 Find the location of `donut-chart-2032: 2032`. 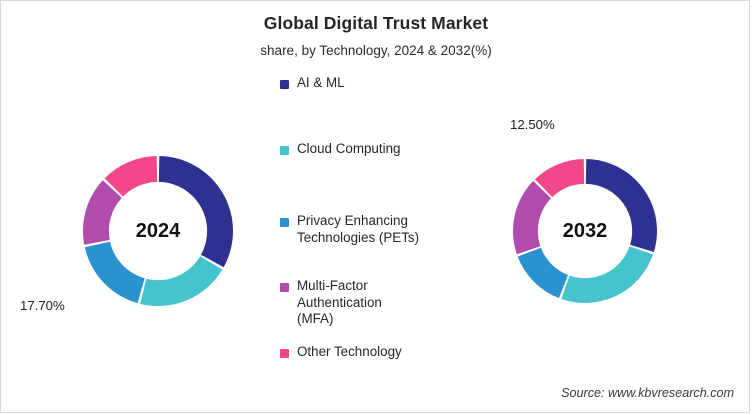

donut-chart-2032: 2032 is located at coordinates (585, 231).